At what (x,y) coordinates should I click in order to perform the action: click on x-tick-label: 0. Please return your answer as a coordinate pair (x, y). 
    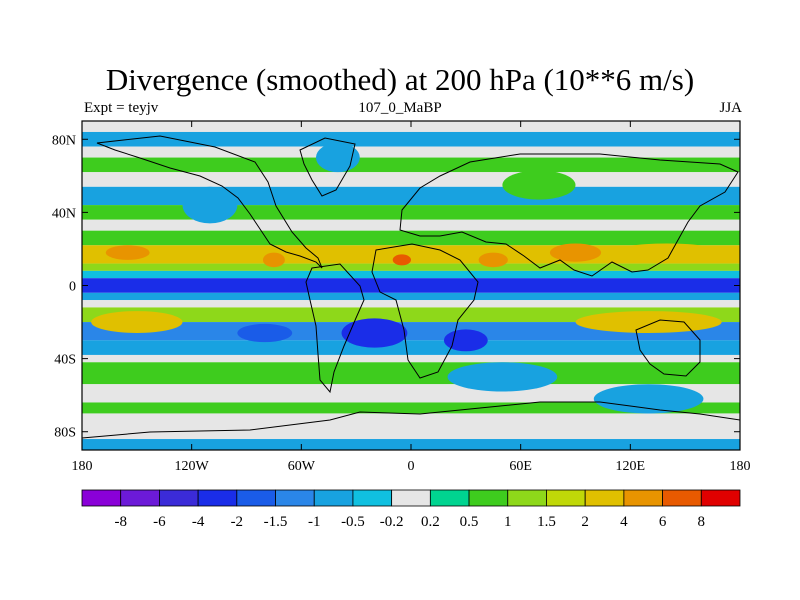
    Looking at the image, I should click on (411, 466).